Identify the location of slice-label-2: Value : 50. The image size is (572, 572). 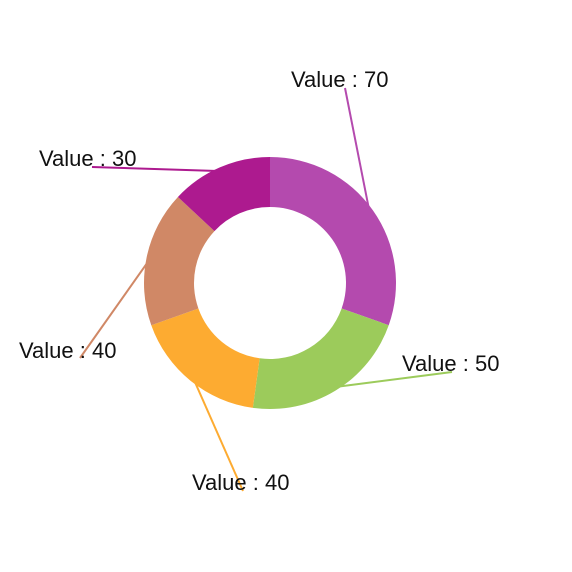
(450, 363).